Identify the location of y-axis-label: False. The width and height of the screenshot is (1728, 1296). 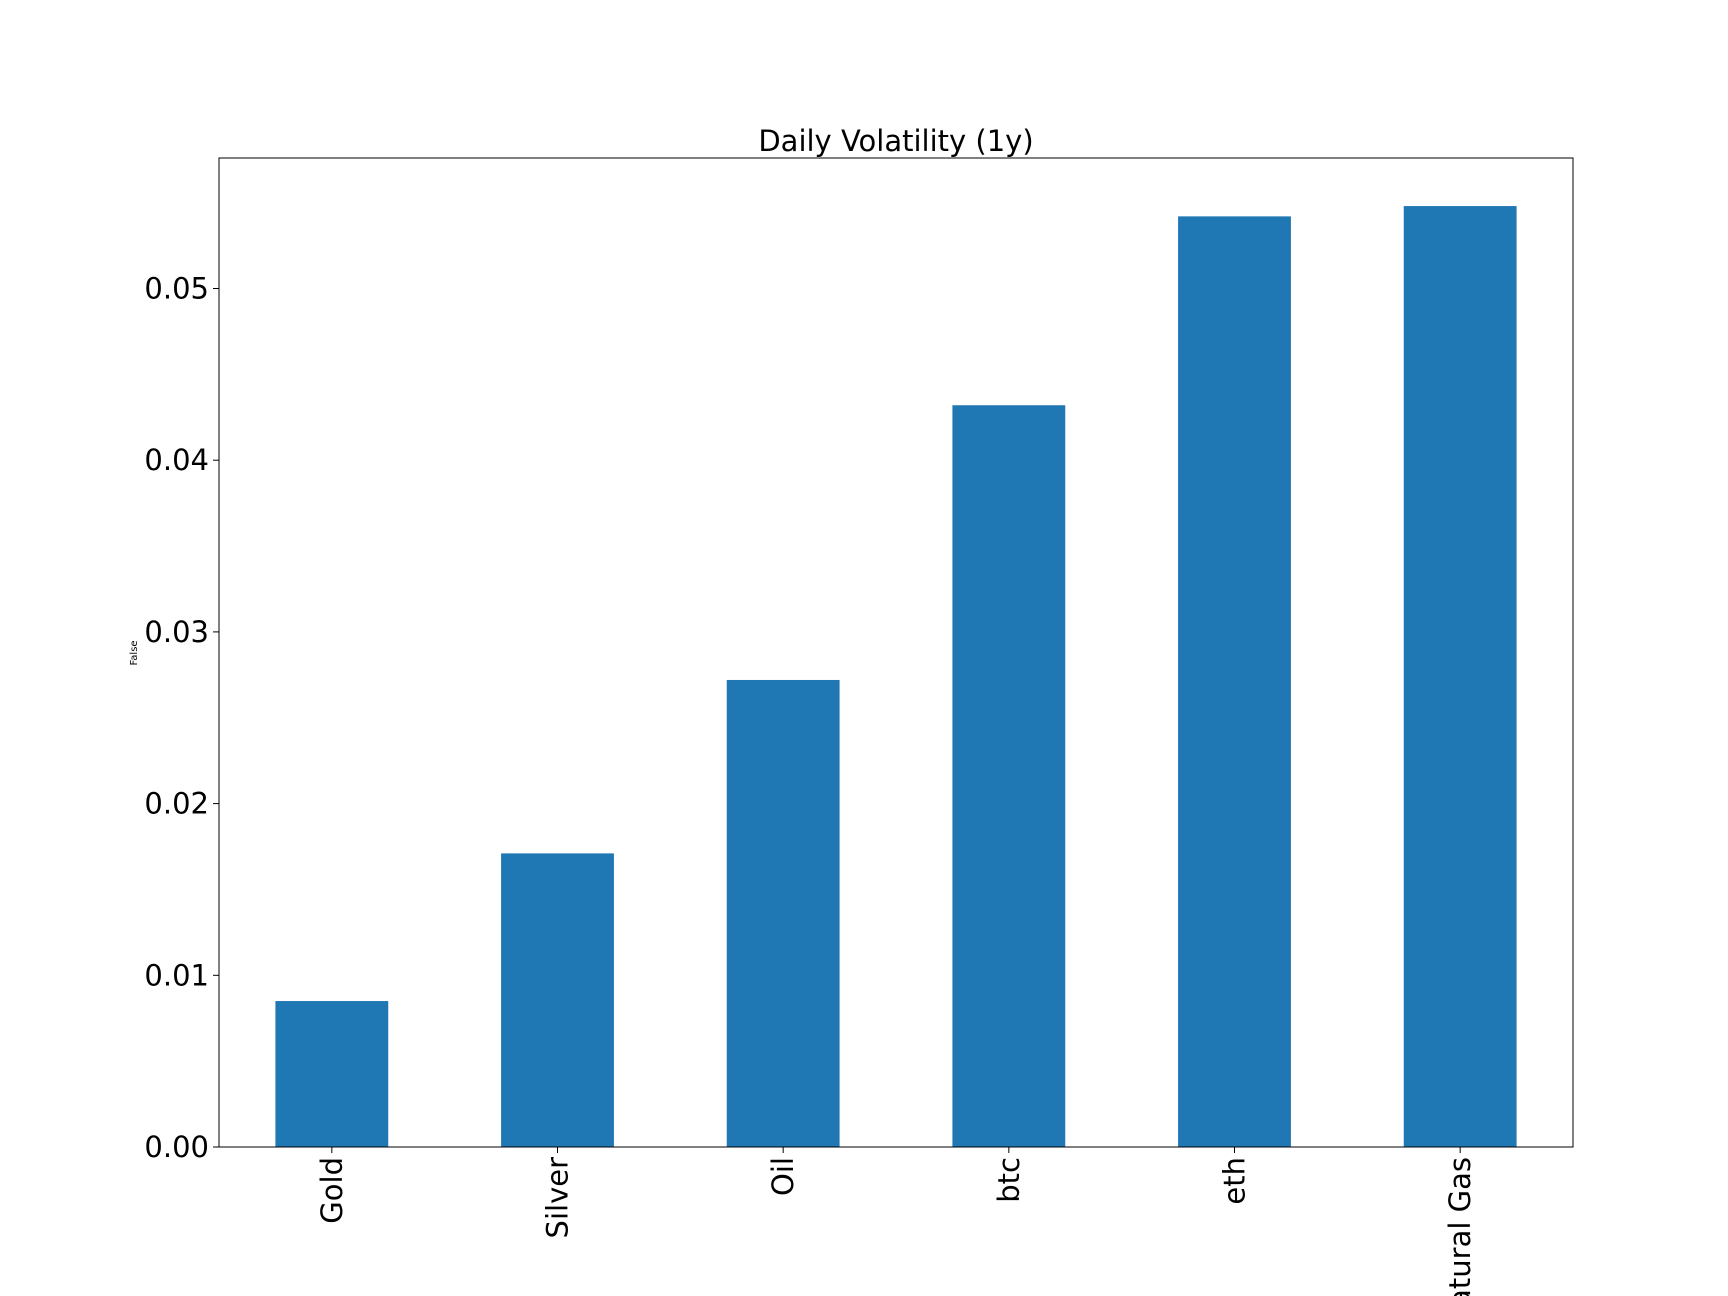
(134, 652).